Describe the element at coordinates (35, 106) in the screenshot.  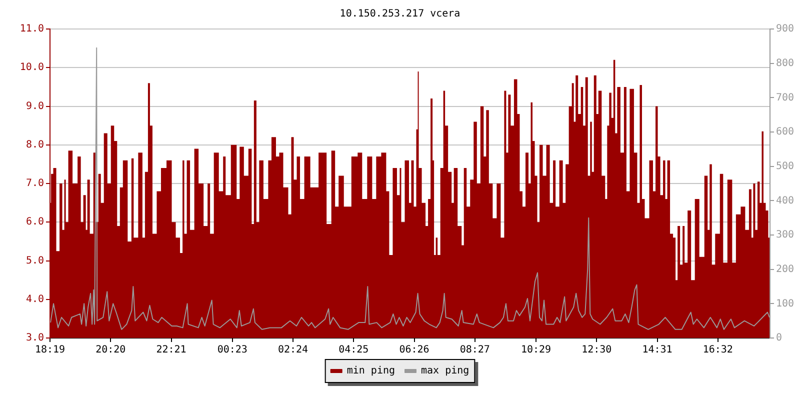
I see `y-tick-label: 9.0` at that location.